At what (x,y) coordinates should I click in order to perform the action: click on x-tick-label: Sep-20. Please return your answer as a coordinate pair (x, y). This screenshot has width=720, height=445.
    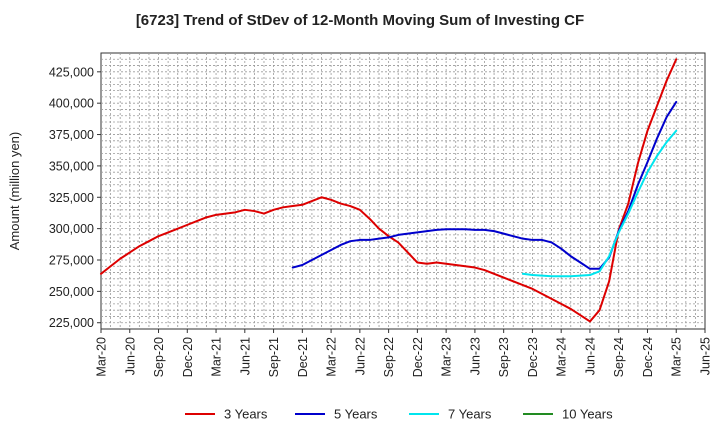
    Looking at the image, I should click on (159, 357).